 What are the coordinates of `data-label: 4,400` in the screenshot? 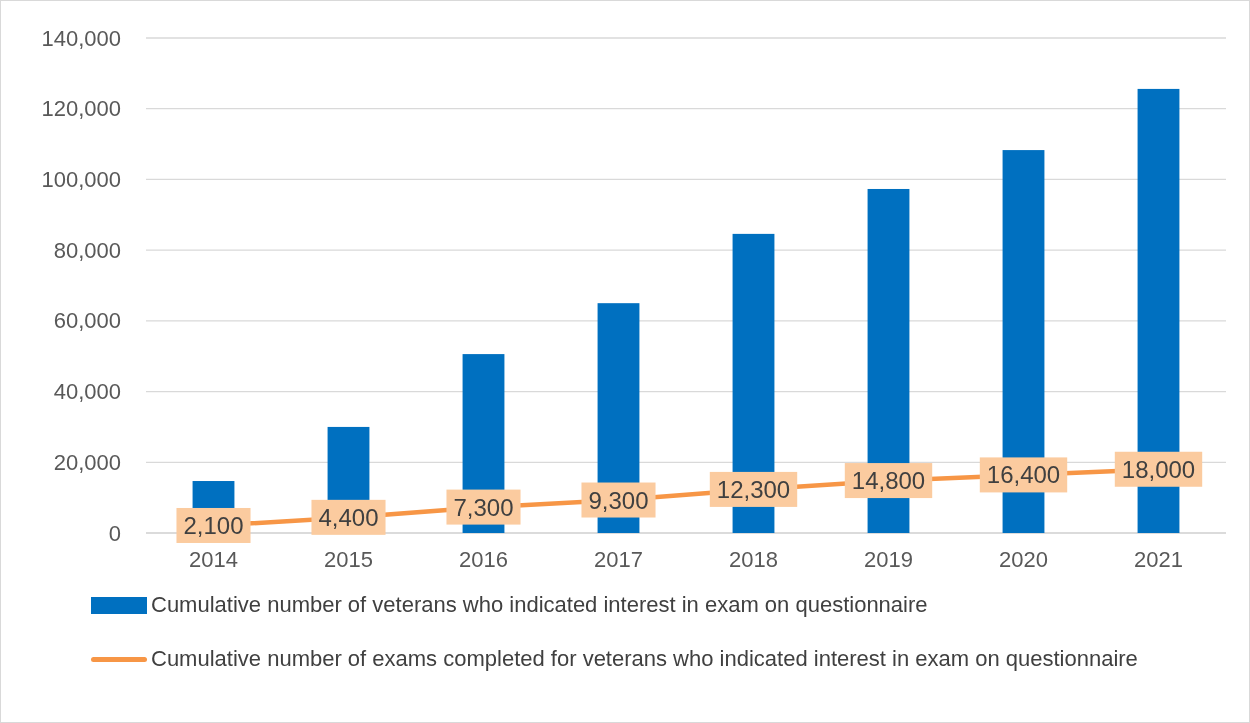 It's located at (348, 517).